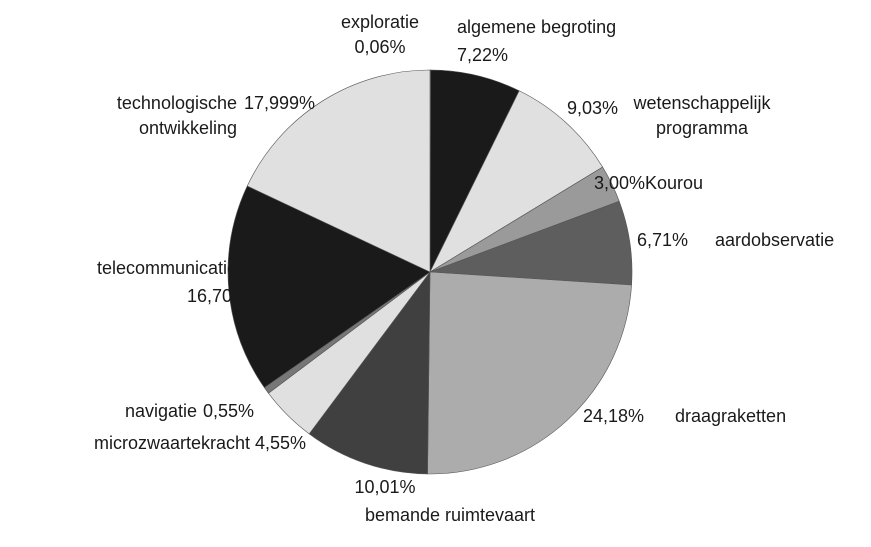 The height and width of the screenshot is (547, 871). What do you see at coordinates (450, 514) in the screenshot?
I see `slice-label: bemande ruimtevaart` at bounding box center [450, 514].